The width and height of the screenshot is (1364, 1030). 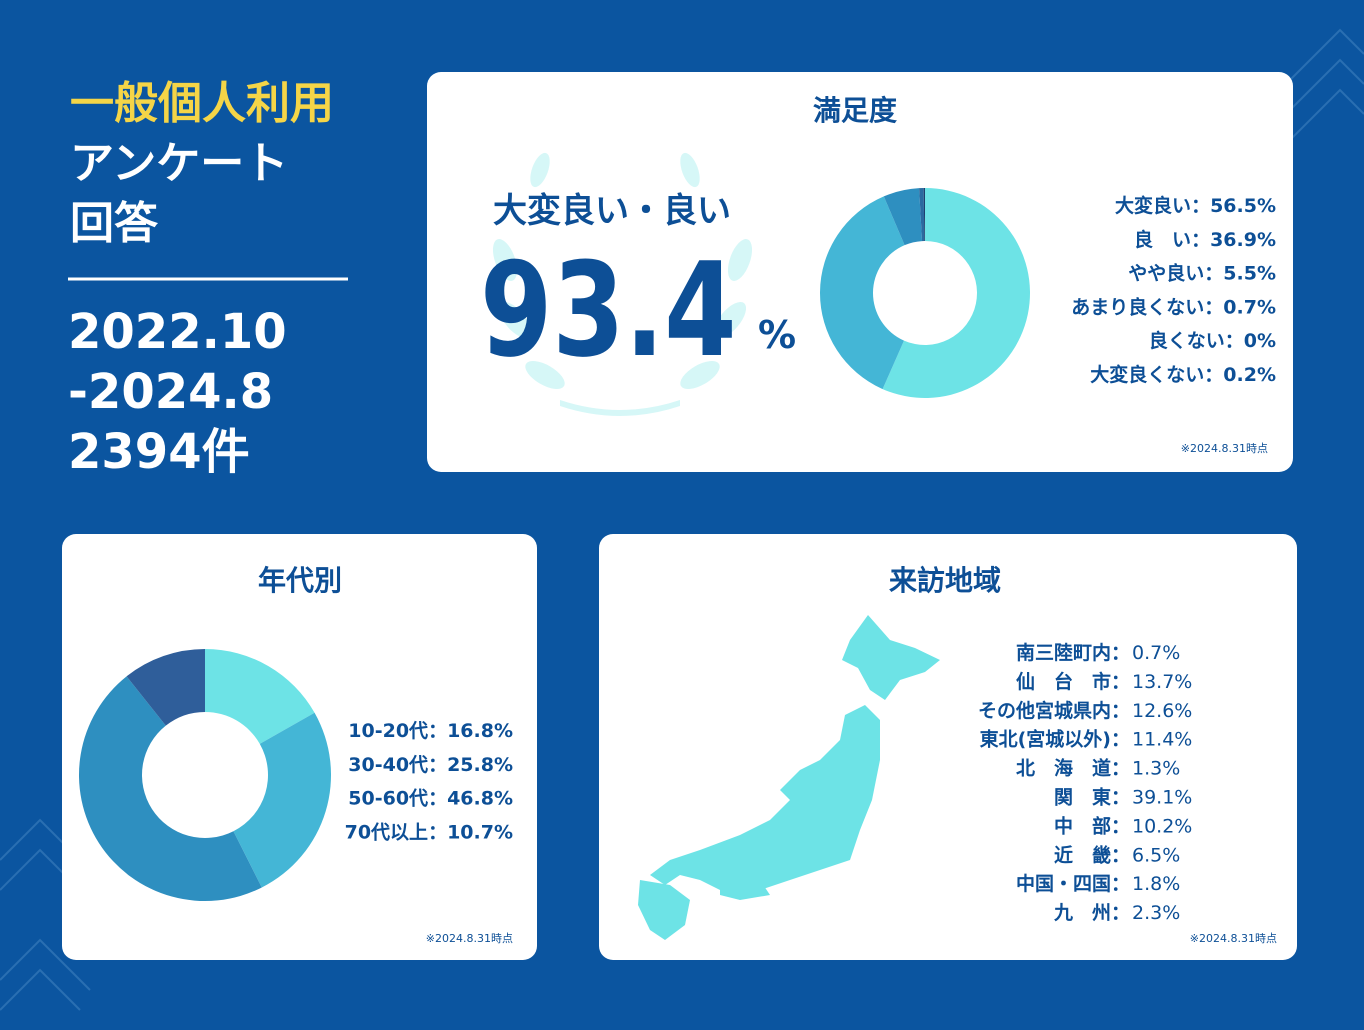 What do you see at coordinates (1166, 273) in the screenshot?
I see `legend-label: やや良い` at bounding box center [1166, 273].